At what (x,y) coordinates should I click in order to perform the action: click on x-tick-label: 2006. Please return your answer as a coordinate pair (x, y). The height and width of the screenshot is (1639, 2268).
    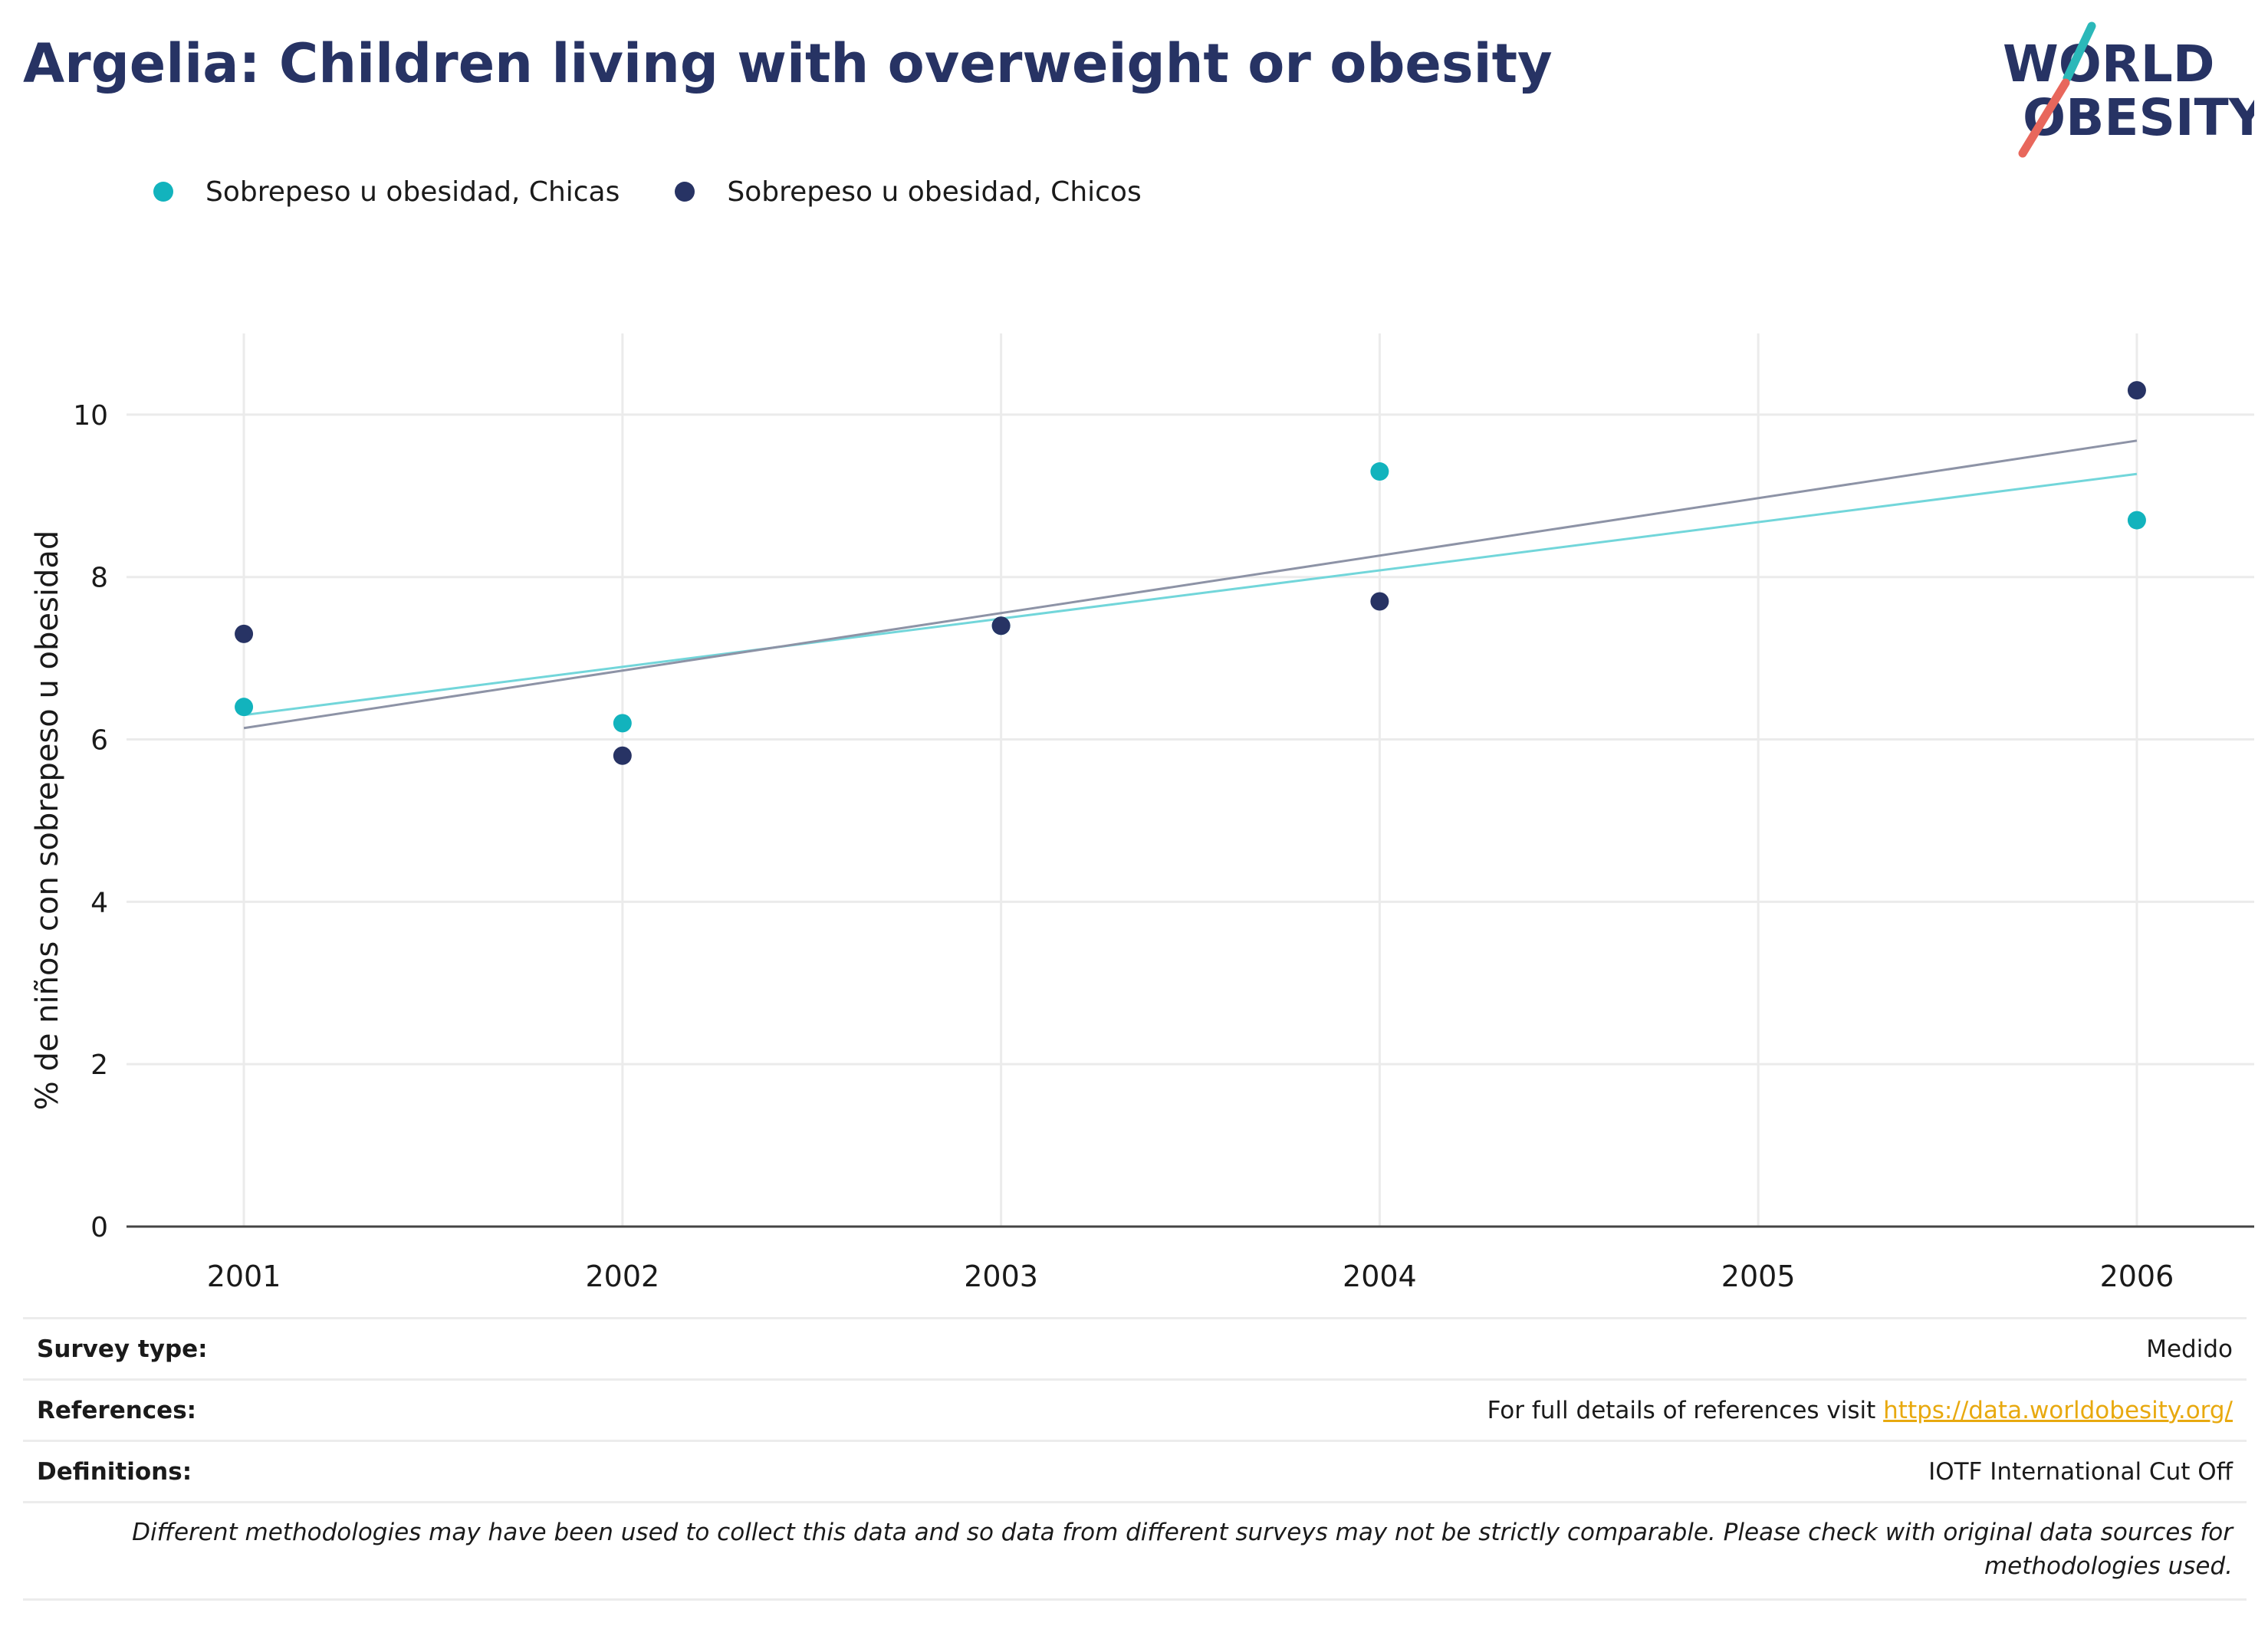
    Looking at the image, I should click on (2137, 1276).